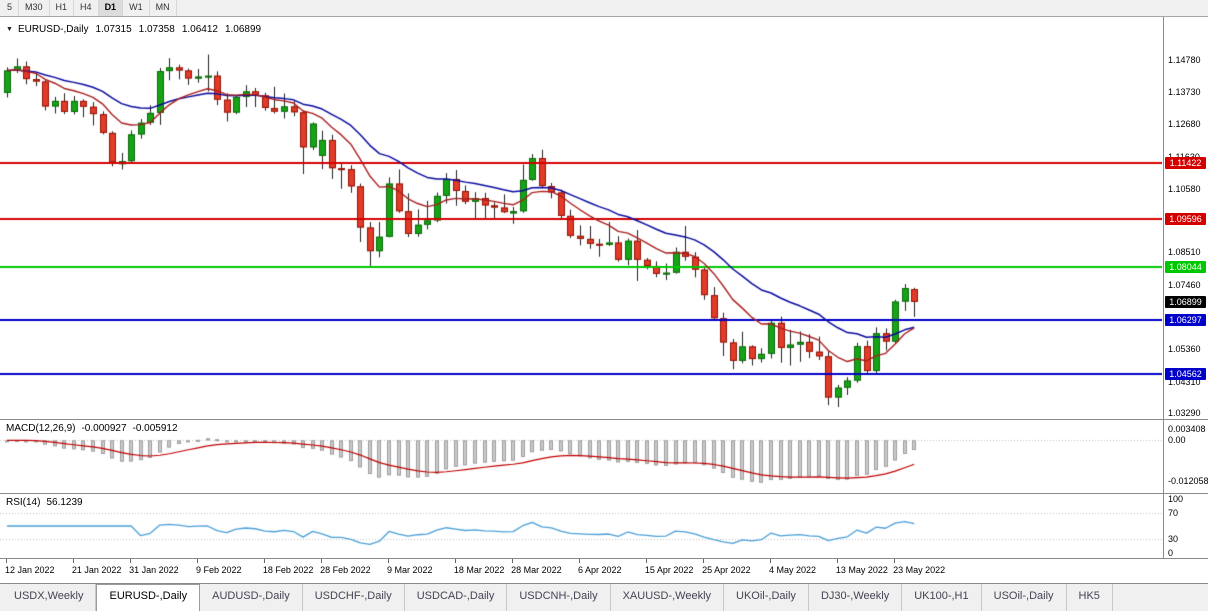 This screenshot has width=1208, height=611. Describe the element at coordinates (345, 567) in the screenshot. I see `time-axis-label: 28 Feb 2022` at that location.